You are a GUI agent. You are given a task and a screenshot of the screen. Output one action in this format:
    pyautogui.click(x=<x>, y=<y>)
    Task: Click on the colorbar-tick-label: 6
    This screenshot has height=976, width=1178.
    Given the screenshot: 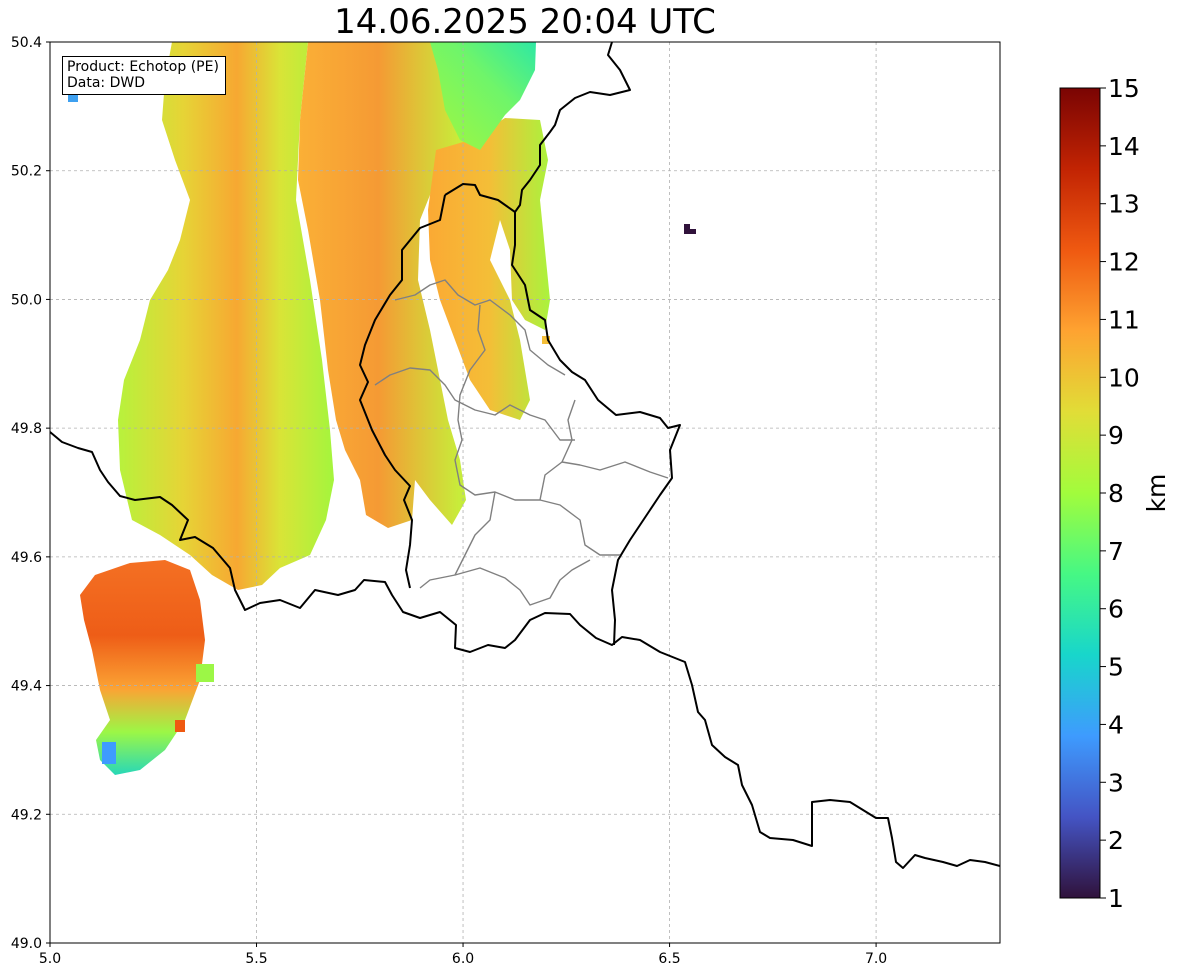 What is the action you would take?
    pyautogui.click(x=1116, y=609)
    